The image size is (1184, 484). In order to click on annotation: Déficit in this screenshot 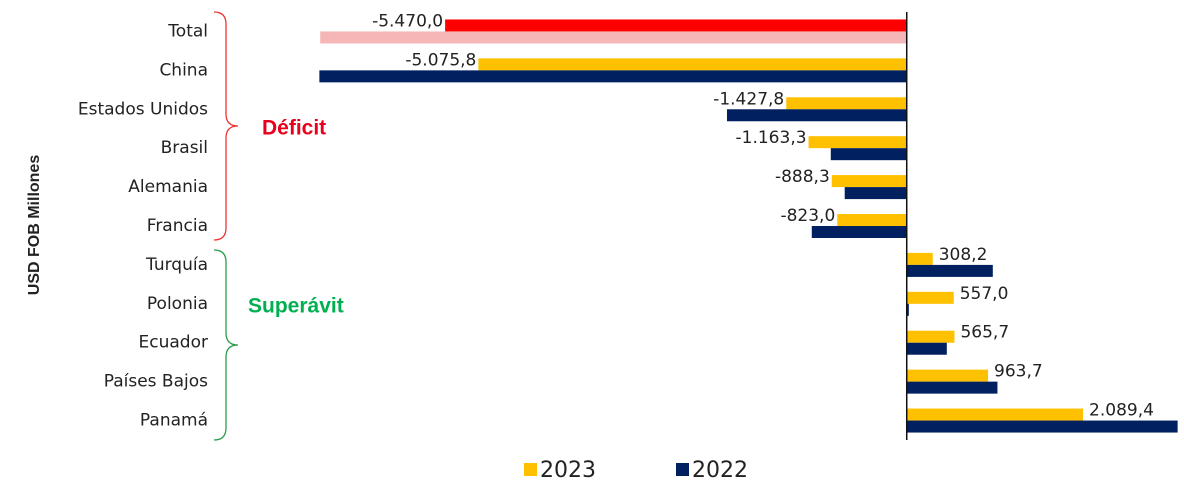, I will do `click(294, 128)`.